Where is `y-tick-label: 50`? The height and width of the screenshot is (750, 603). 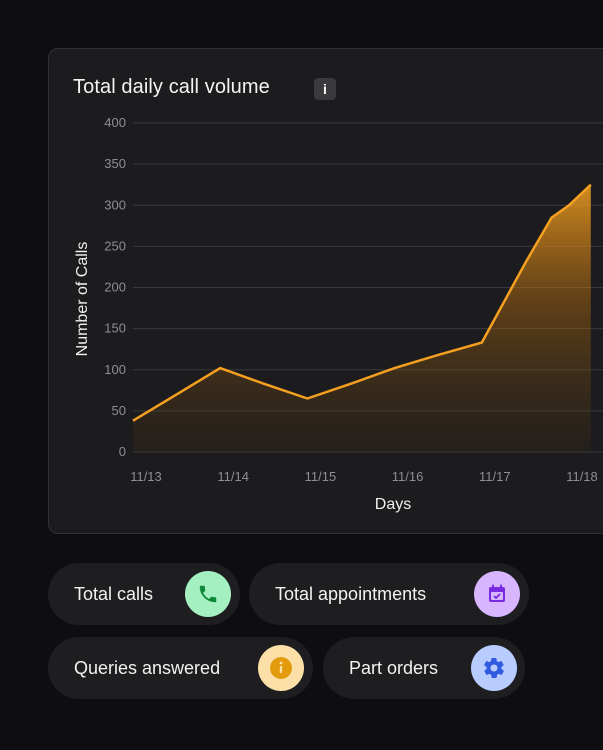 y-tick-label: 50 is located at coordinates (119, 410).